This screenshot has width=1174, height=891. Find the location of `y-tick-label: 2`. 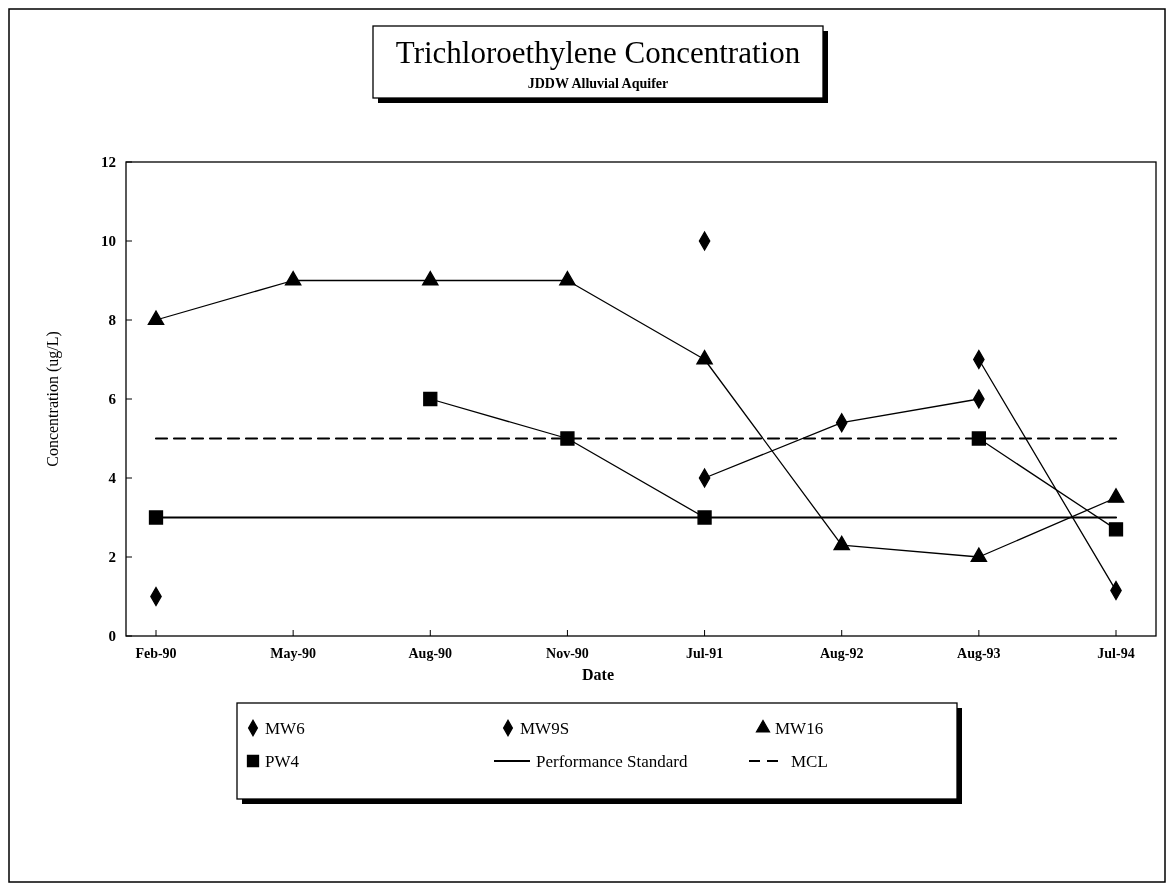

y-tick-label: 2 is located at coordinates (112, 557).